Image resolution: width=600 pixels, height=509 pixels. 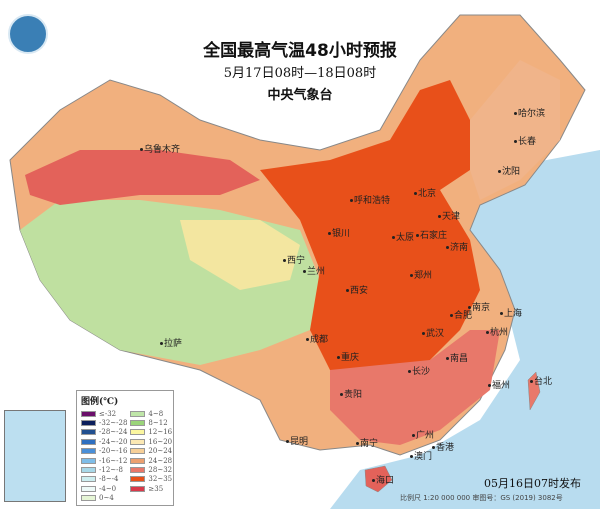 What do you see at coordinates (425, 192) in the screenshot?
I see `city-label: 北京` at bounding box center [425, 192].